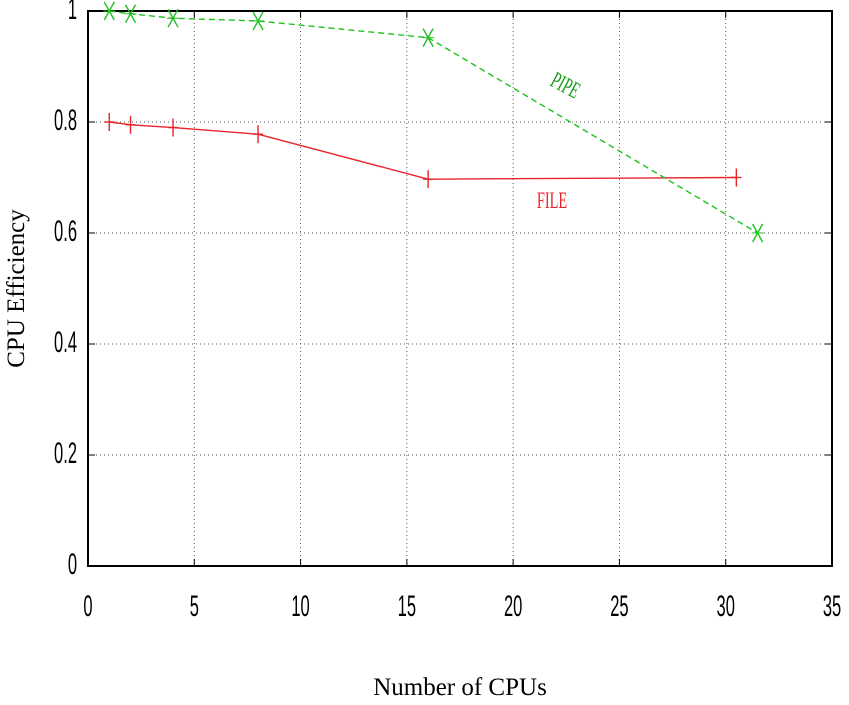 This screenshot has height=705, width=849. I want to click on x-axis-label: Number of CPUs, so click(460, 687).